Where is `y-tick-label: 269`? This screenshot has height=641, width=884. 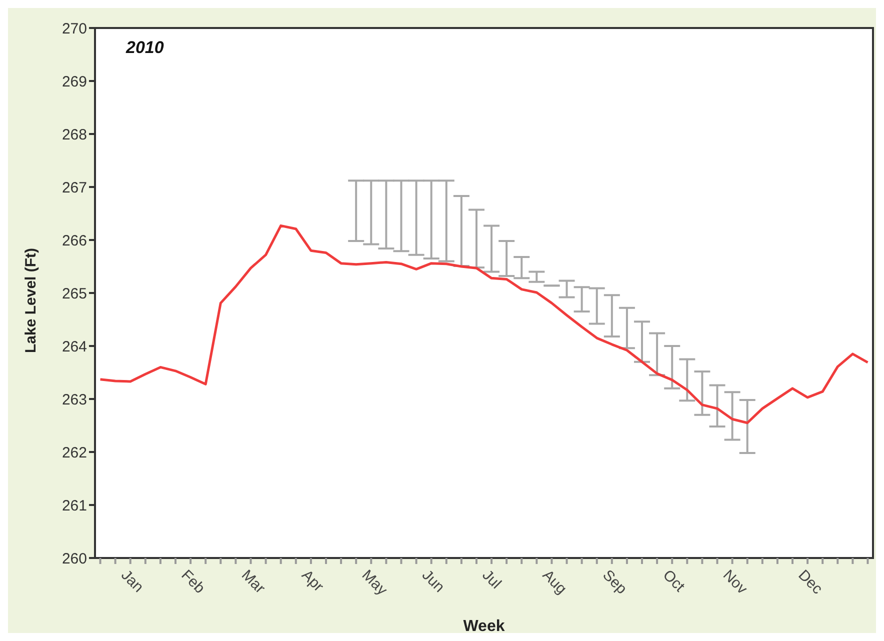 y-tick-label: 269 is located at coordinates (74, 81).